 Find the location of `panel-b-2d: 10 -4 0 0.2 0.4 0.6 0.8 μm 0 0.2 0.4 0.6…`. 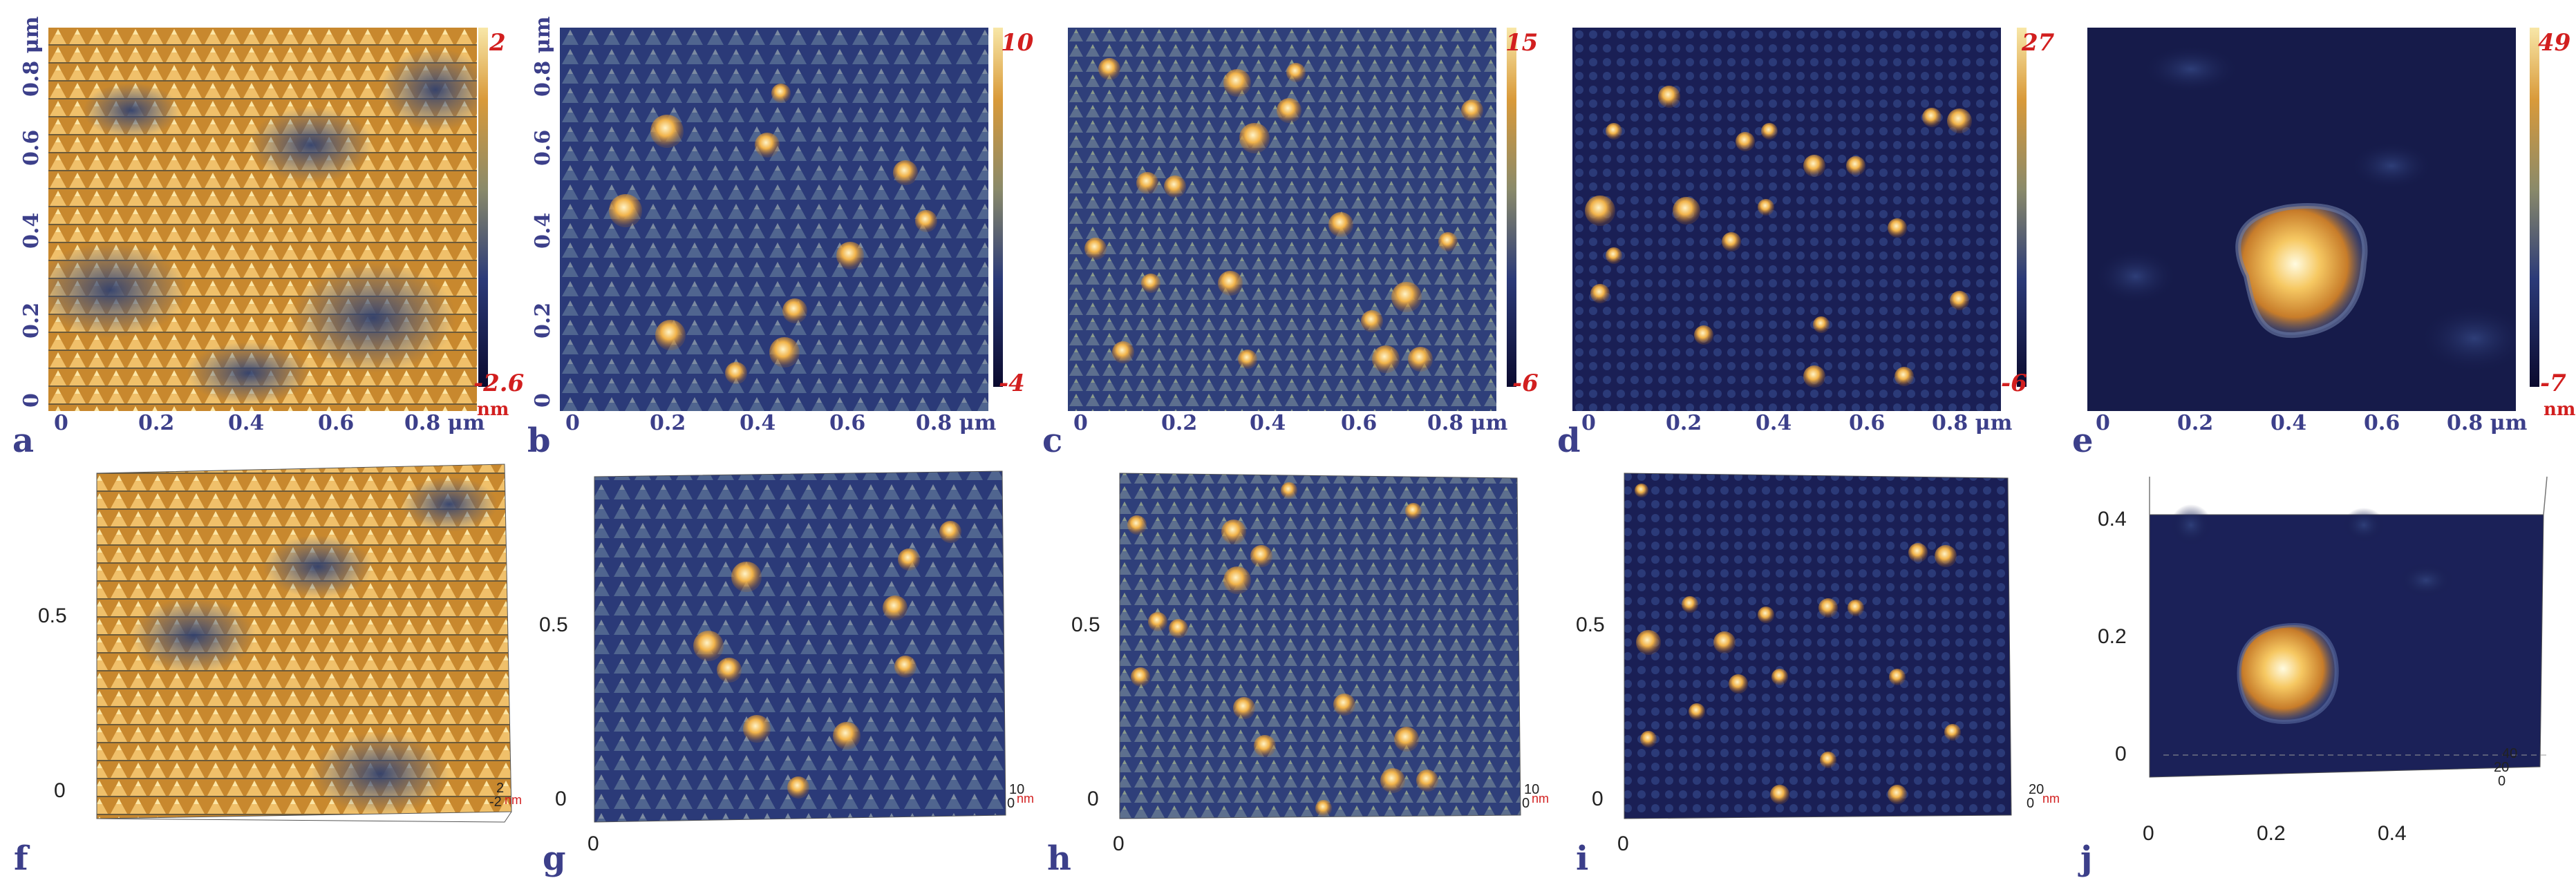

panel-b-2d: 10 -4 0 0.2 0.4 0.6 0.8 μm 0 0.2 0.4 0.6… is located at coordinates (774, 230).